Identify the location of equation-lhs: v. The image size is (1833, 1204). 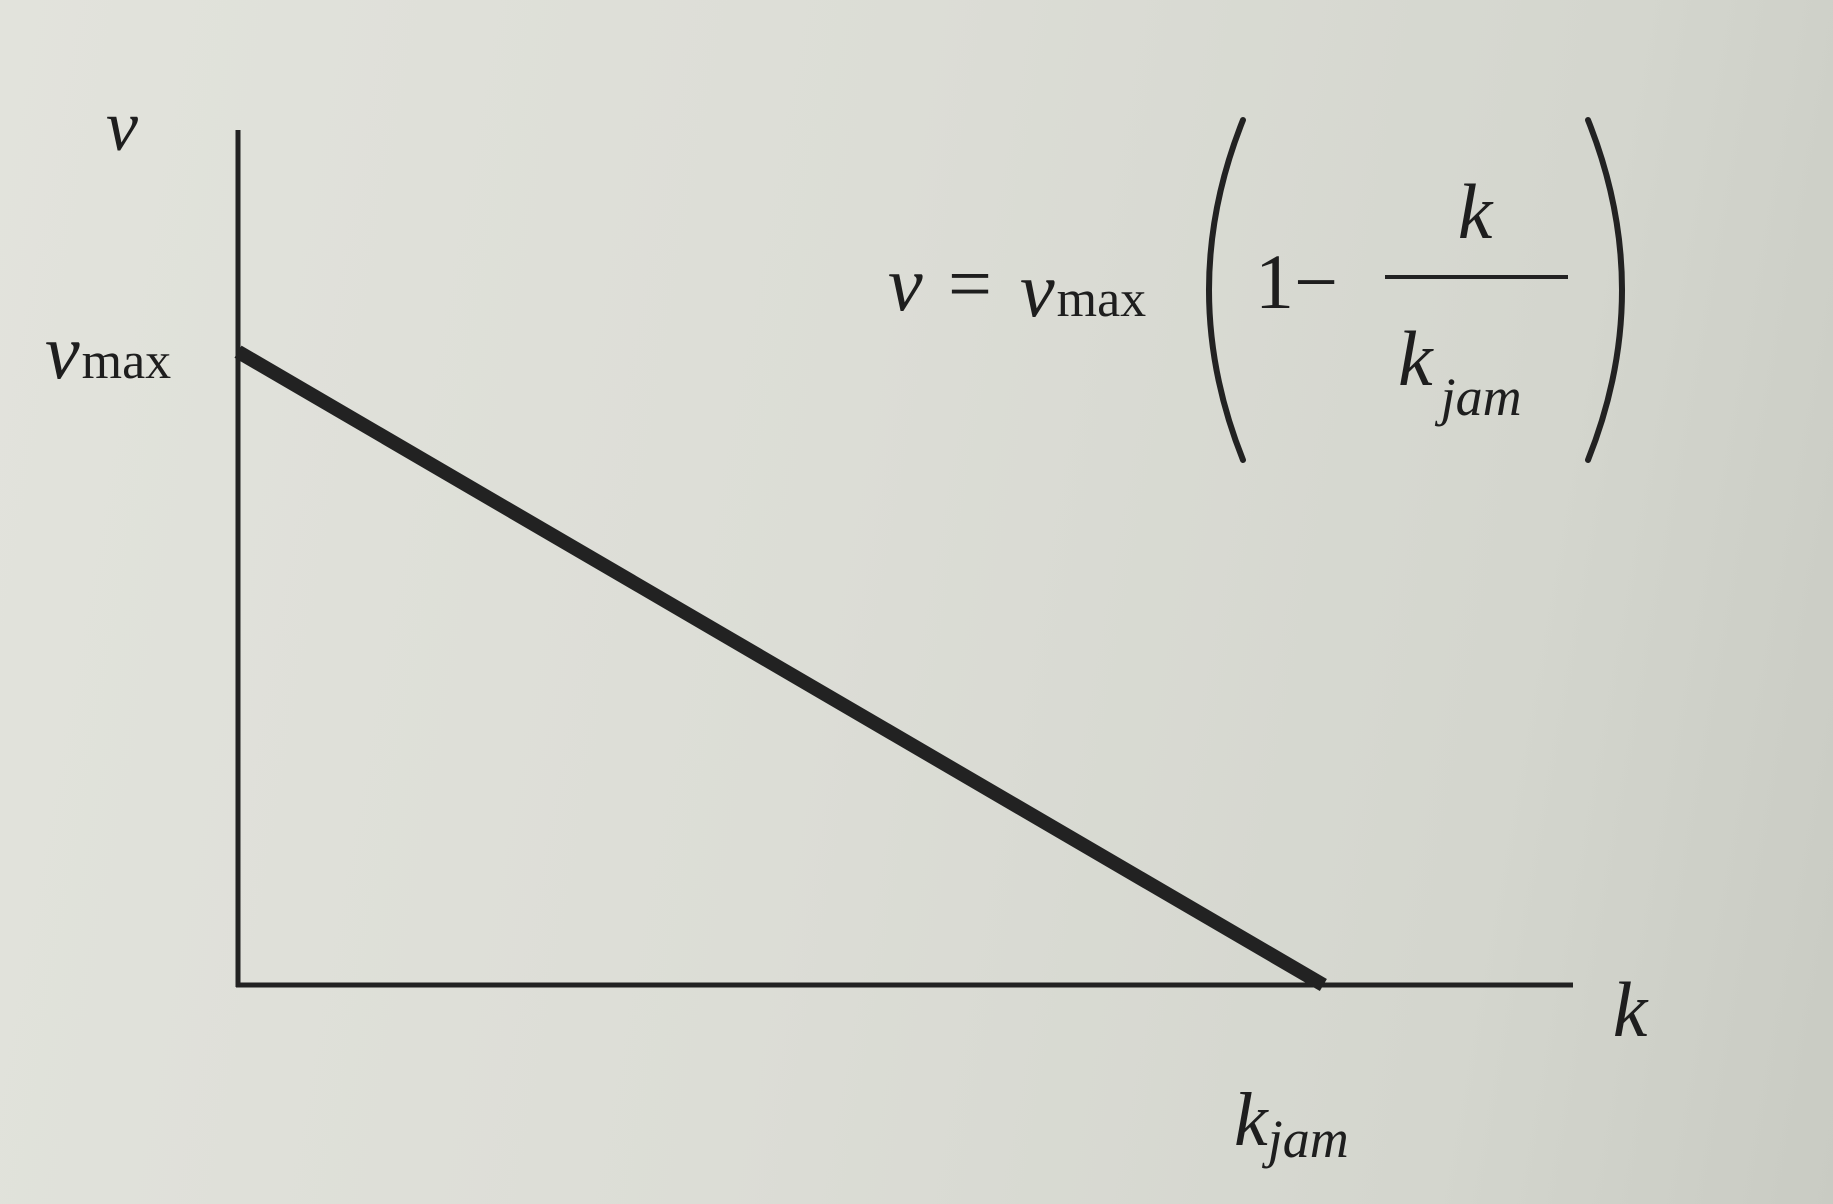
(905, 283).